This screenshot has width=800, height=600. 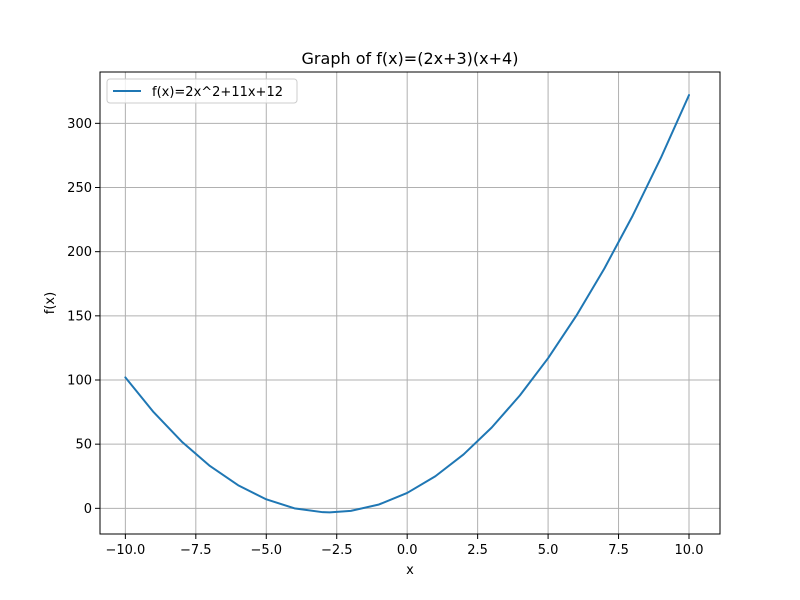 I want to click on x-tick-label: 5.0, so click(x=548, y=550).